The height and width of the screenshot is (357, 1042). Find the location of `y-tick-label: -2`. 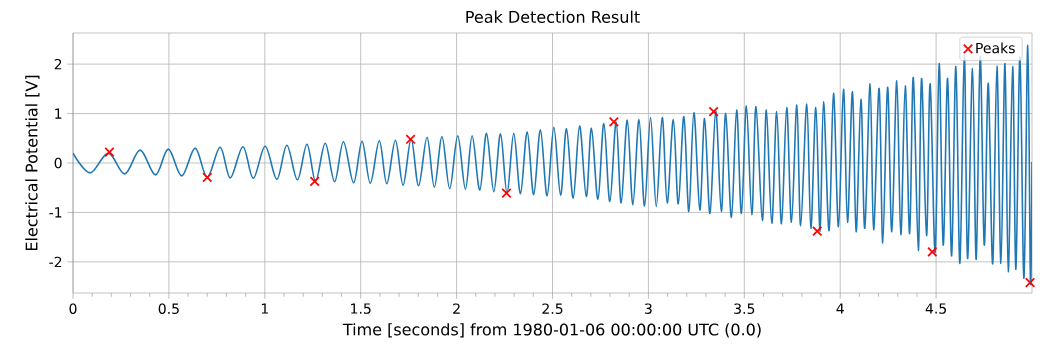

y-tick-label: -2 is located at coordinates (55, 262).